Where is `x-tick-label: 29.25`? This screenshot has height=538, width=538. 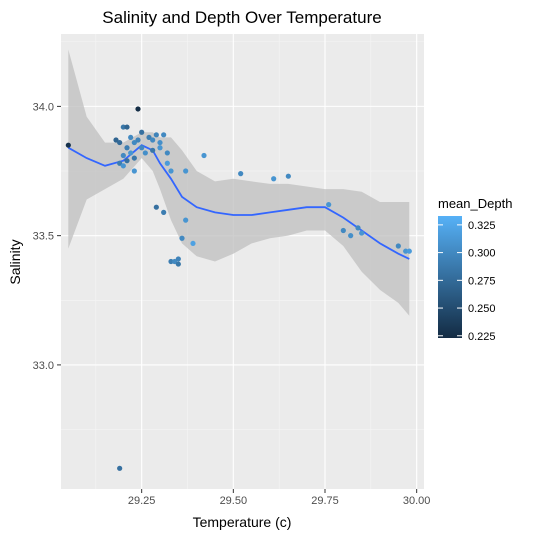 x-tick-label: 29.25 is located at coordinates (142, 501).